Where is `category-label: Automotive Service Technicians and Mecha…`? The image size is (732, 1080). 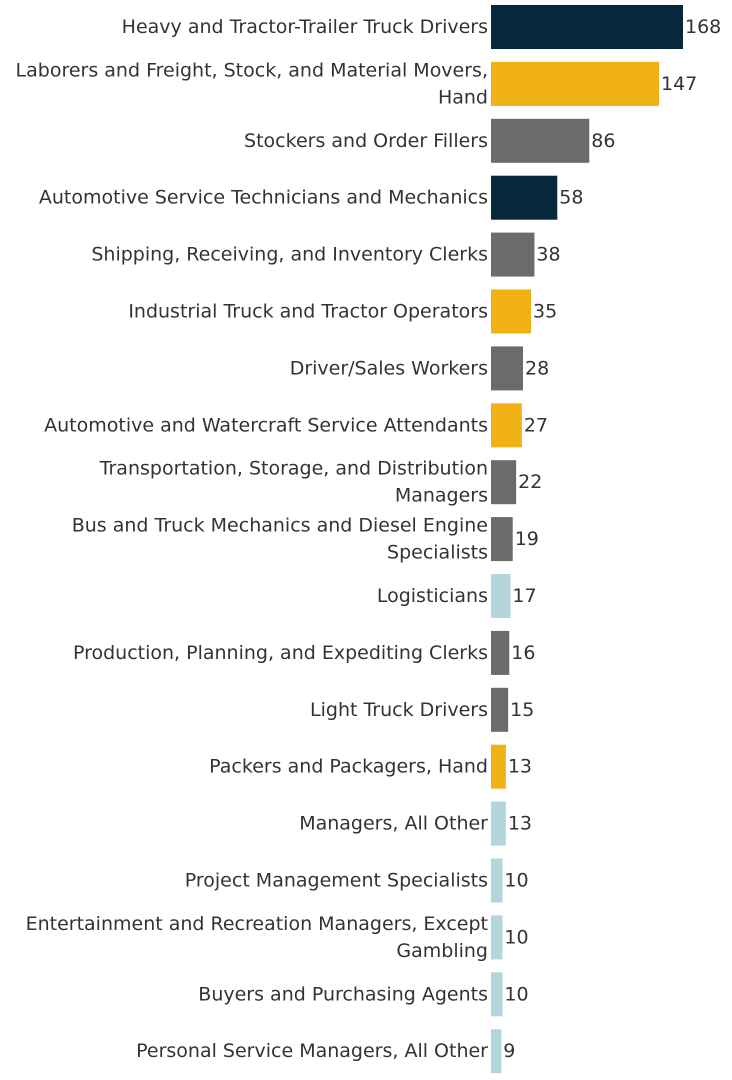 category-label: Automotive Service Technicians and Mecha… is located at coordinates (263, 198).